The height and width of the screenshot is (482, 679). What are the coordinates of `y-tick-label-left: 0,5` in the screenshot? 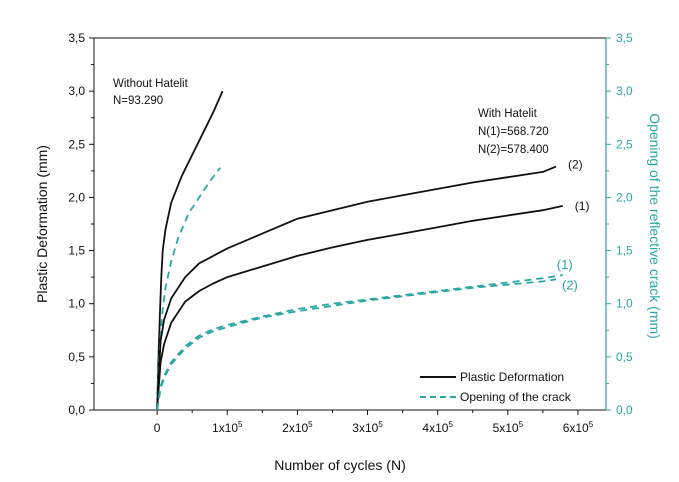 It's located at (76, 357).